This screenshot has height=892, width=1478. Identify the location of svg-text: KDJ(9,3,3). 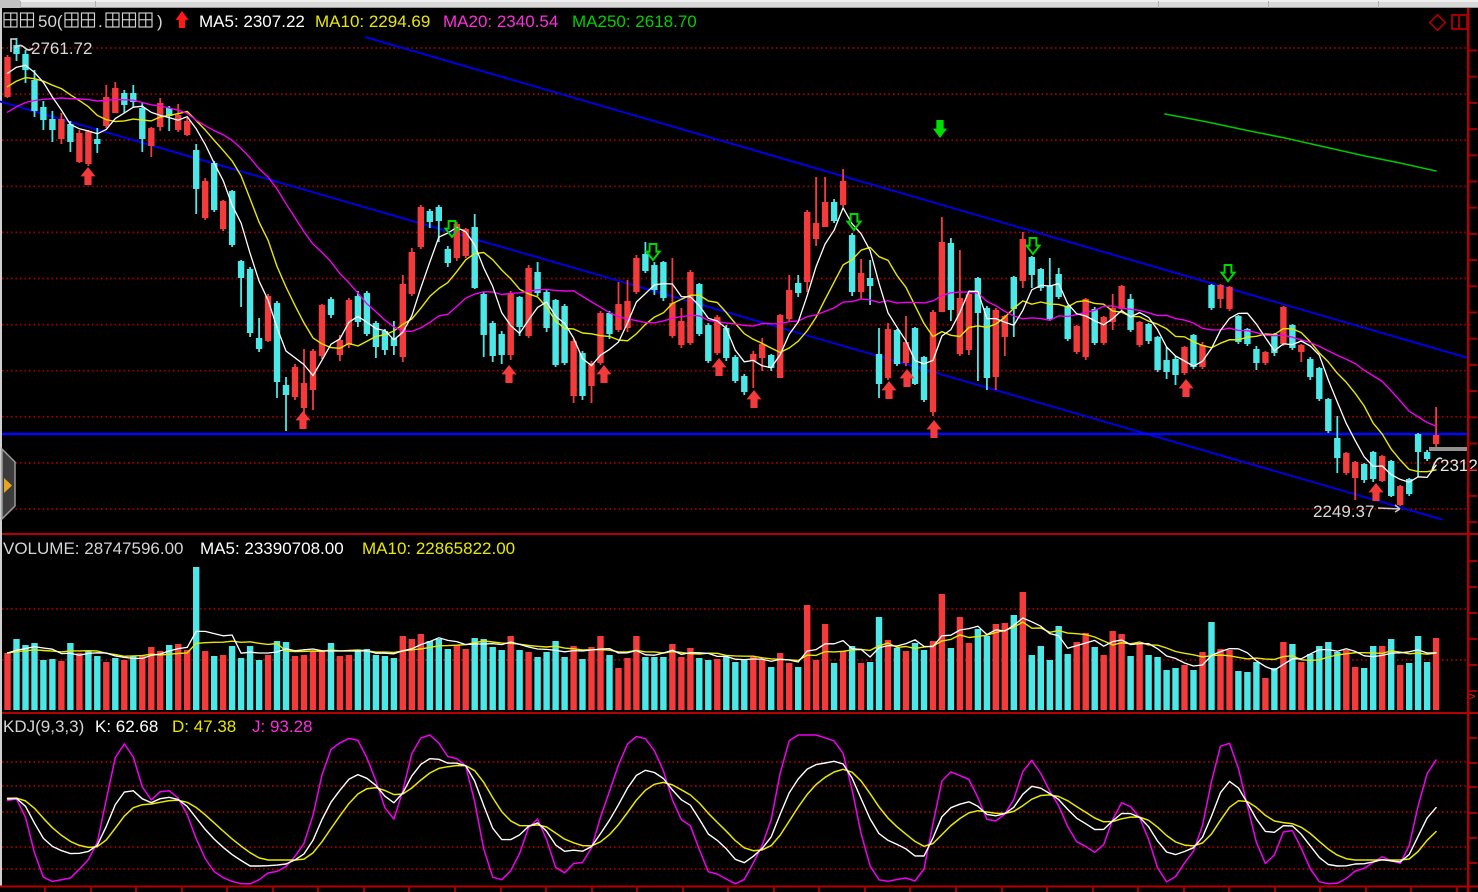
(43, 726).